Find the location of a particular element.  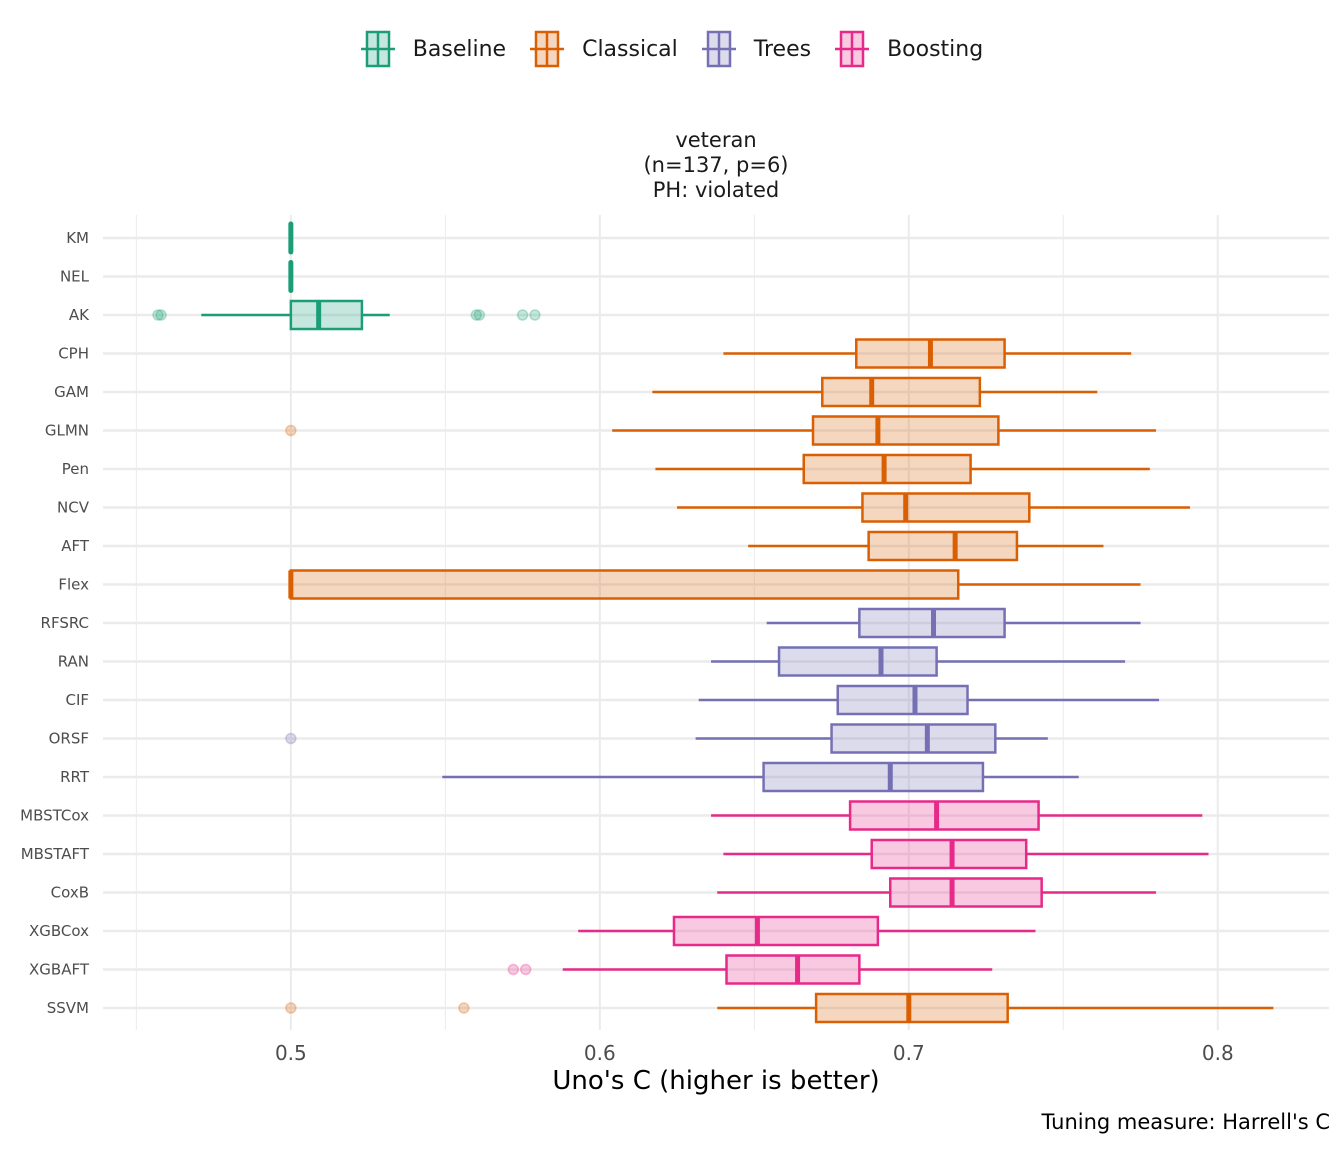

legend-item-trees: Trees is located at coordinates (756, 49).